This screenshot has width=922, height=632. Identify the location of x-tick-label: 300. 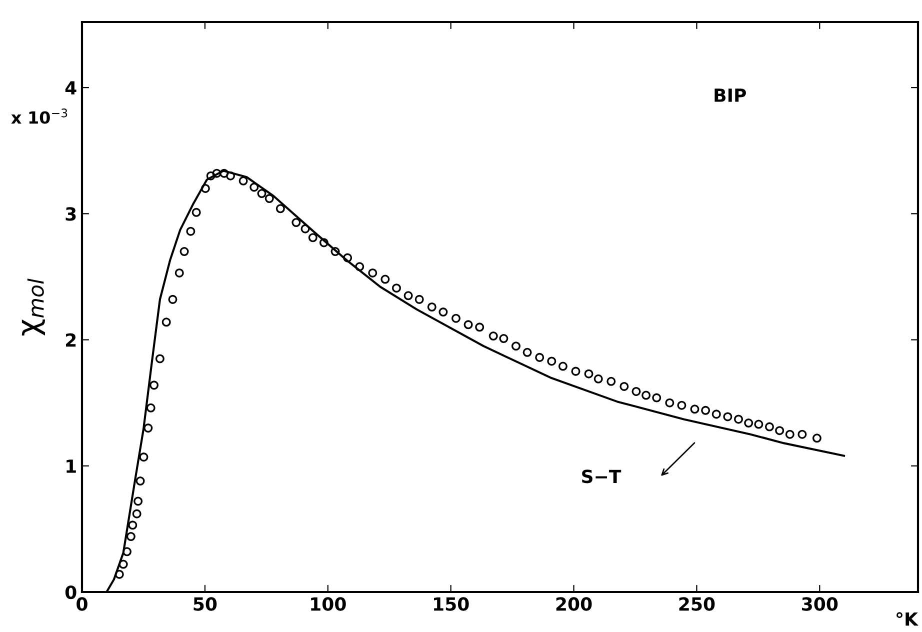
(820, 604).